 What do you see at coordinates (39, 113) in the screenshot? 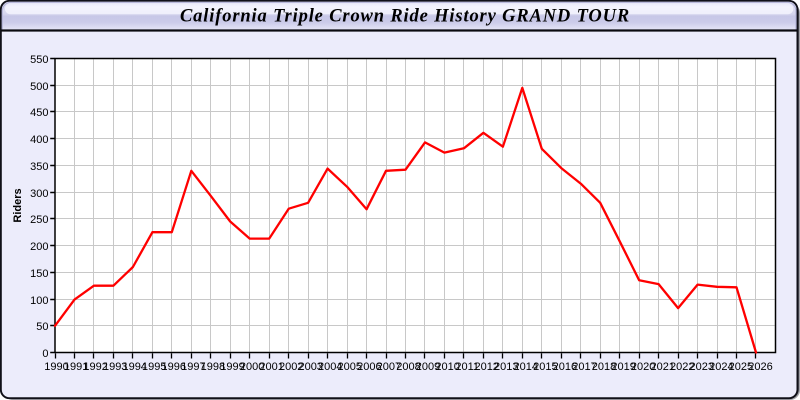
I see `svg-text: 450` at bounding box center [39, 113].